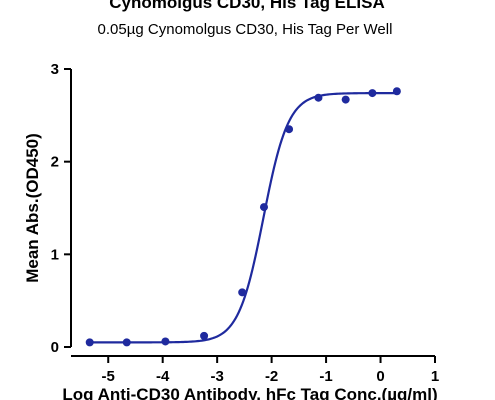  I want to click on x-tick-label: -1, so click(325, 376).